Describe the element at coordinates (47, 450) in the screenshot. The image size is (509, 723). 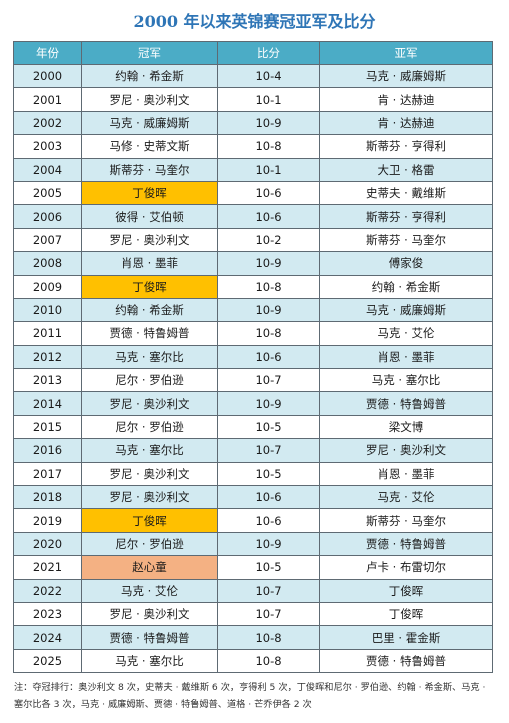
I see `year-cell: 2016` at that location.